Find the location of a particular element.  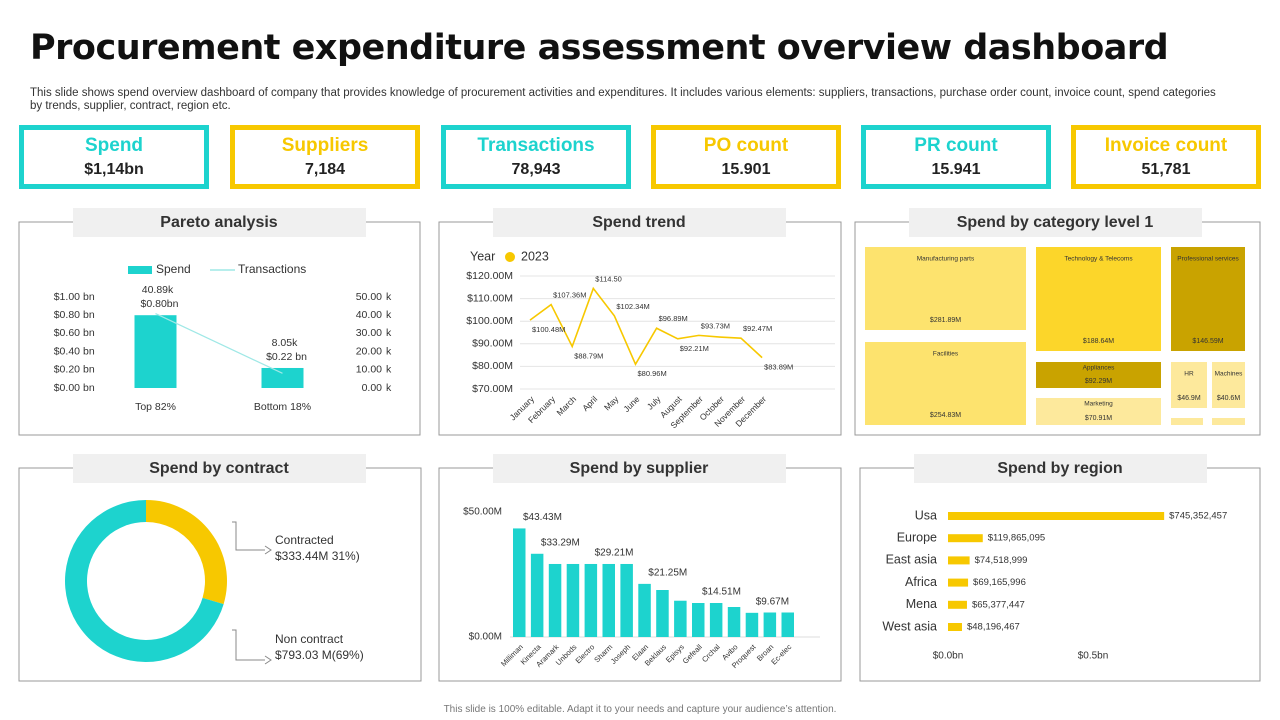

y2-tick-label: 20.00 is located at coordinates (369, 351).